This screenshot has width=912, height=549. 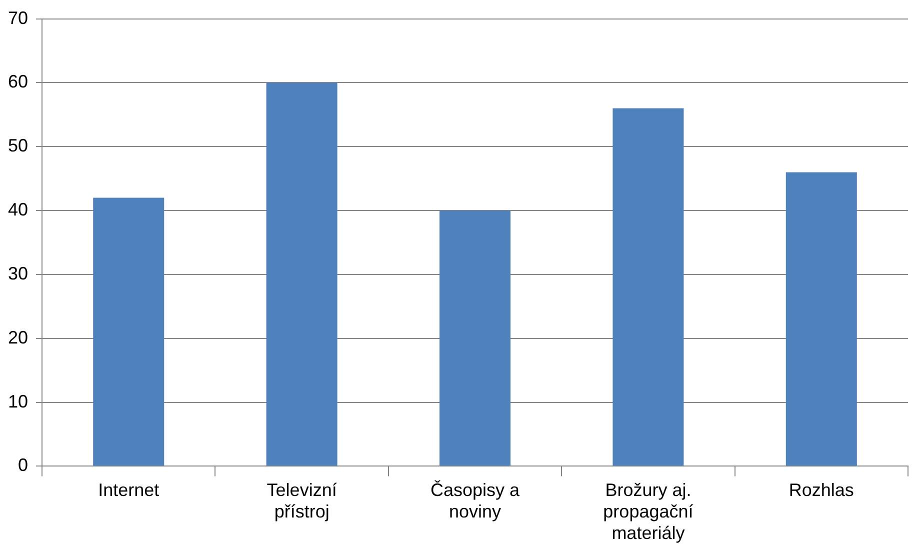 What do you see at coordinates (18, 401) in the screenshot?
I see `y-tick-label: 10` at bounding box center [18, 401].